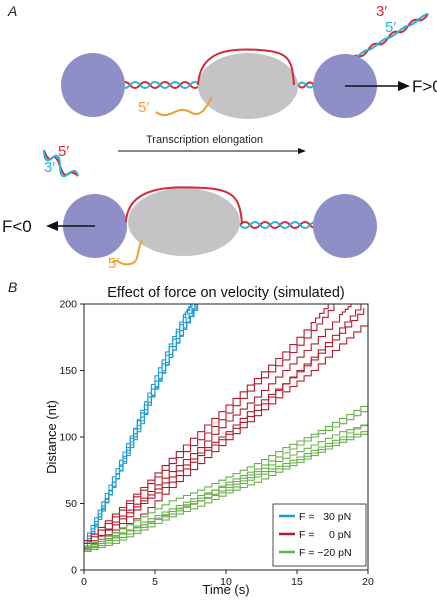  What do you see at coordinates (345, 226) in the screenshot?
I see `bead-bottom-right` at bounding box center [345, 226].